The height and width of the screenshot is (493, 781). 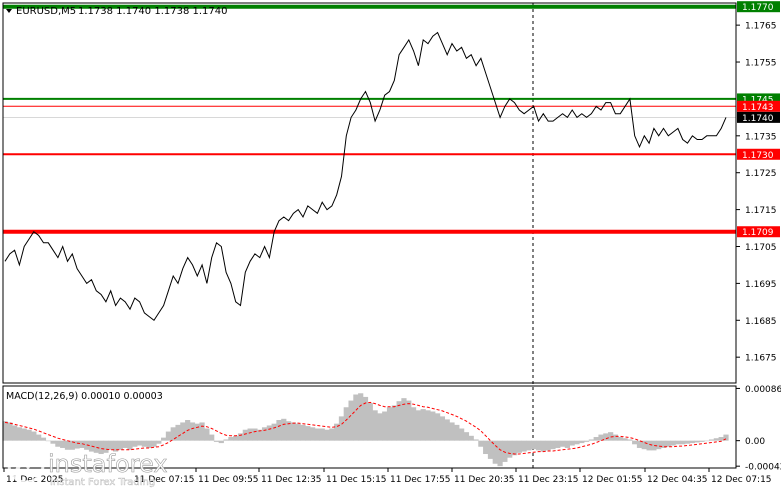 I want to click on x-tick-label: 11 Dec 20:35, so click(x=484, y=480).